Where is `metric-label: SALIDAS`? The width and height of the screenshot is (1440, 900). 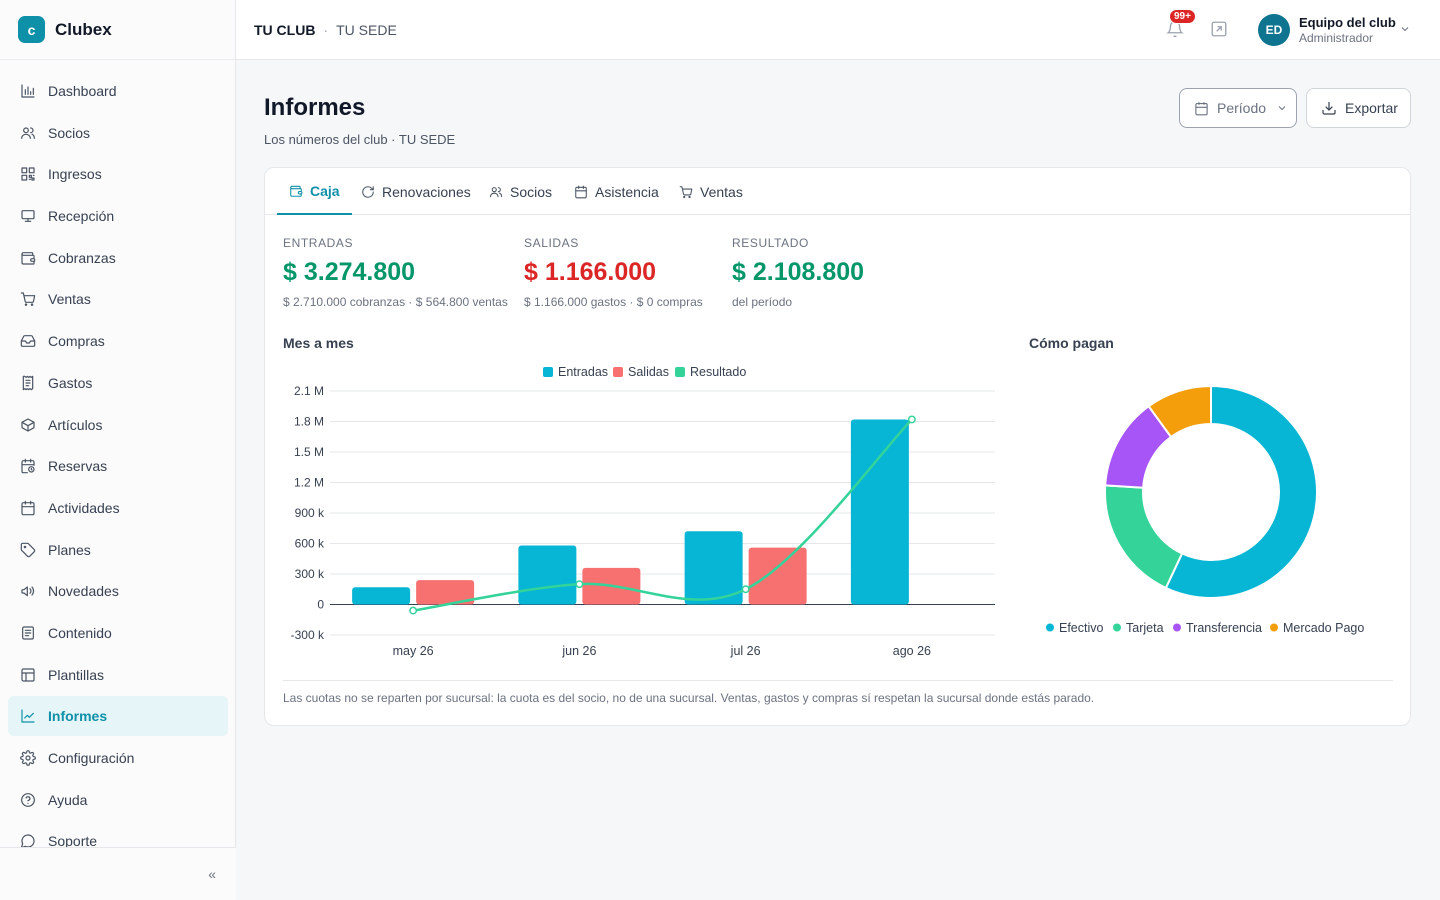
metric-label: SALIDAS is located at coordinates (551, 243).